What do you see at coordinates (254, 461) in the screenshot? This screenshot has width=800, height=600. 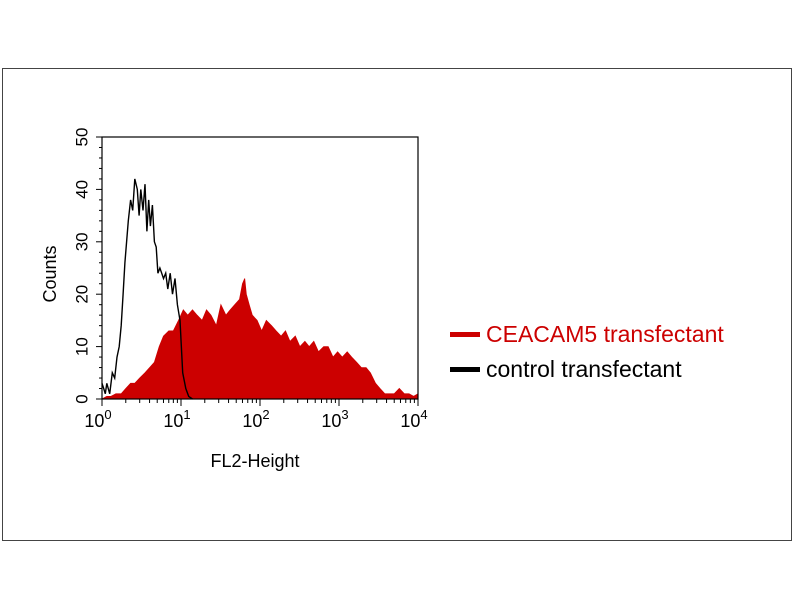 I see `x-axis-label: FL2-Height` at bounding box center [254, 461].